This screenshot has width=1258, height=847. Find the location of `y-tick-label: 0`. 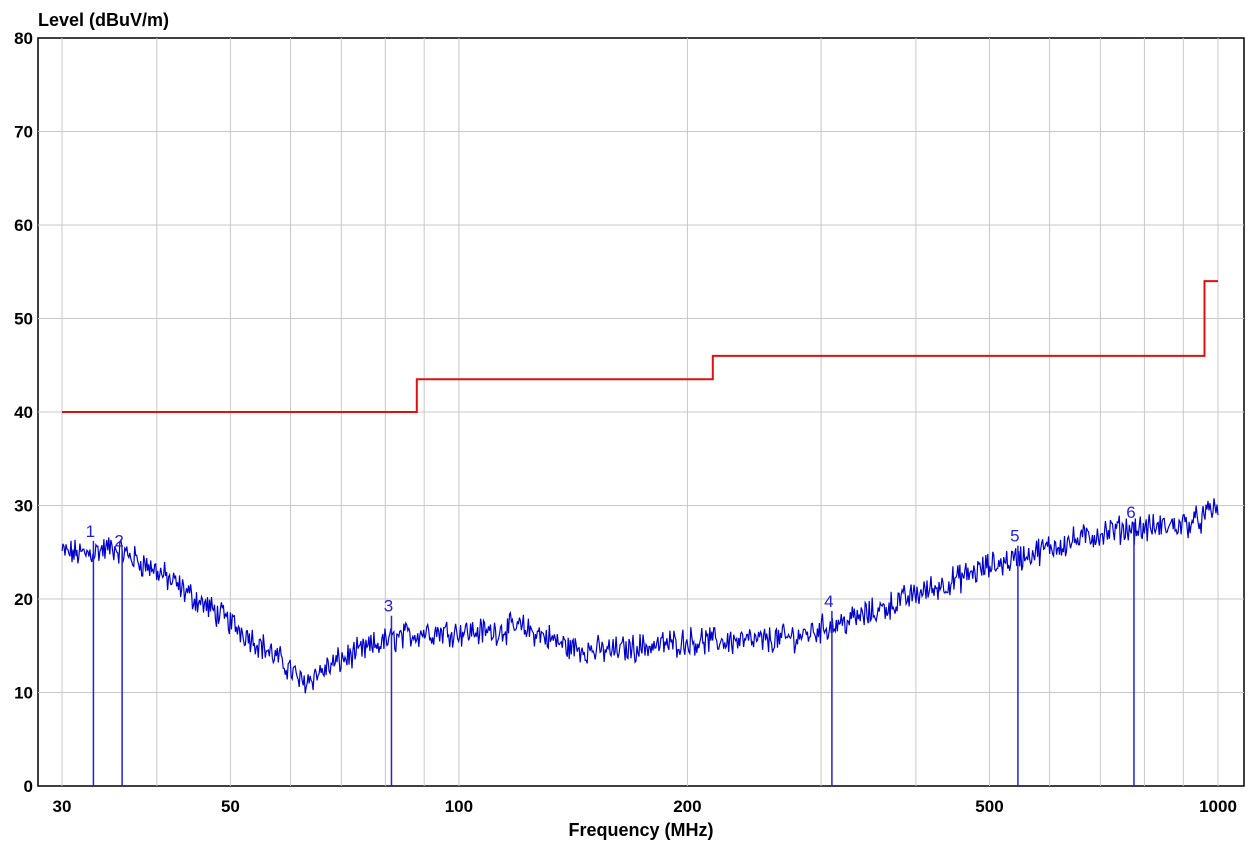

y-tick-label: 0 is located at coordinates (28, 786).